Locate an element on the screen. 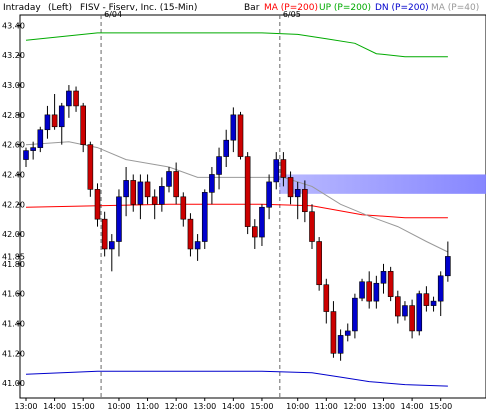 The image size is (486, 411). y-tick-label: 41.85 is located at coordinates (13, 256).